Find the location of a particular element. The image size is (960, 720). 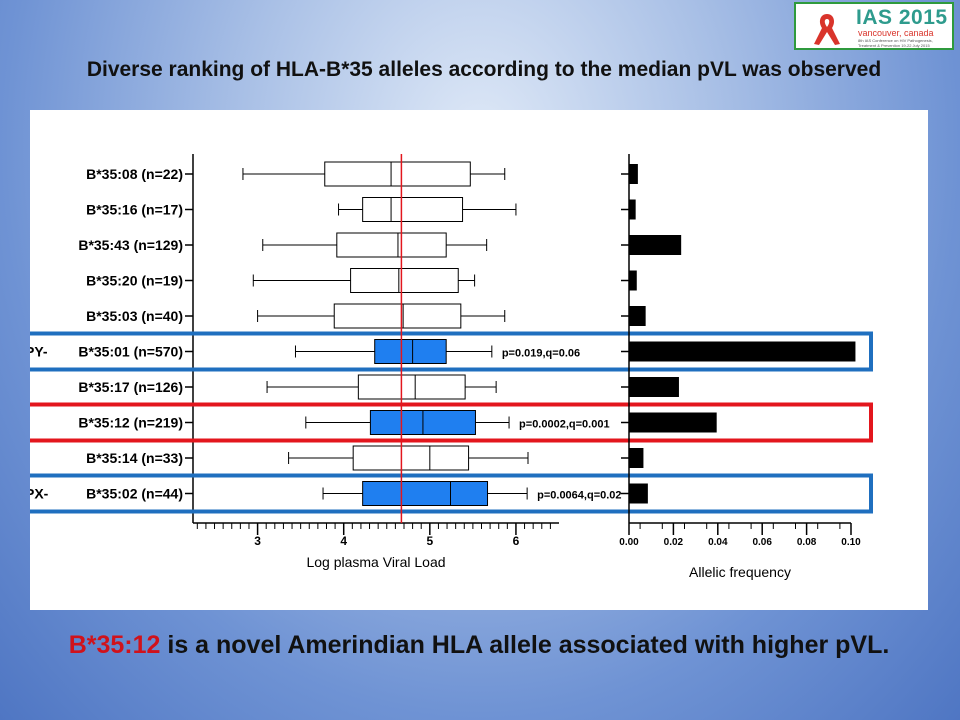

bar-x-tick-label: 0.04 is located at coordinates (718, 542).